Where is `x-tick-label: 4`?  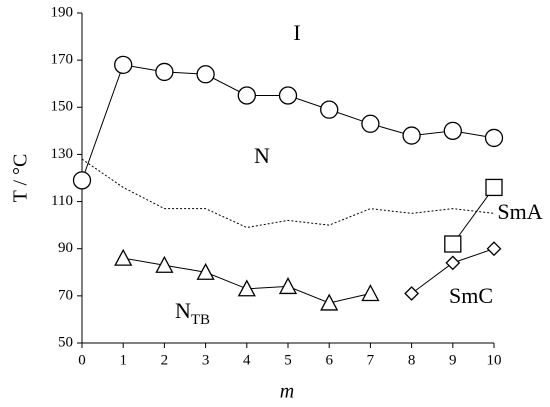
x-tick-label: 4 is located at coordinates (247, 360).